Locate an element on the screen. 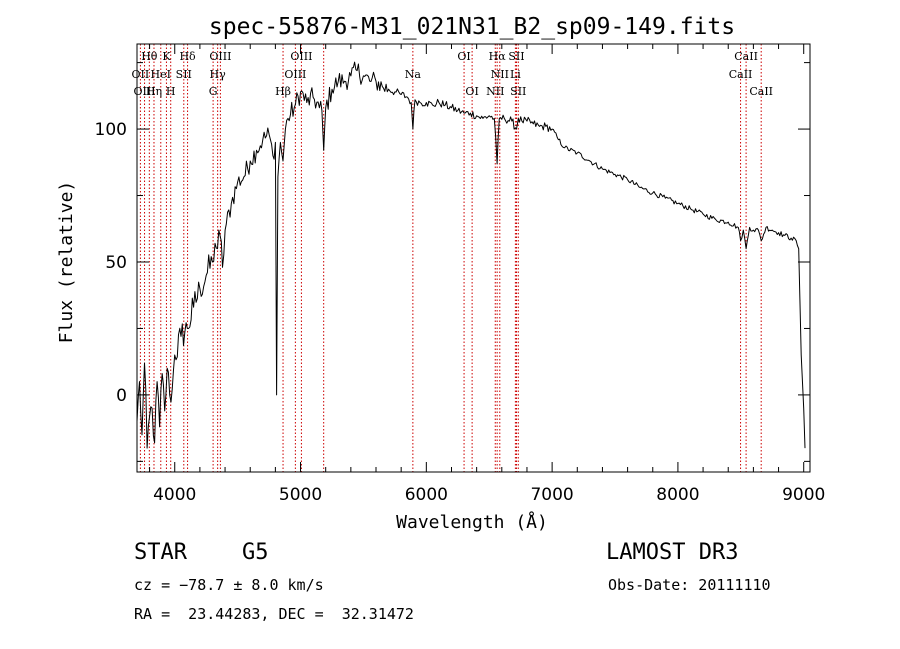 This screenshot has height=649, width=900. line-label-23: OI is located at coordinates (471, 91).